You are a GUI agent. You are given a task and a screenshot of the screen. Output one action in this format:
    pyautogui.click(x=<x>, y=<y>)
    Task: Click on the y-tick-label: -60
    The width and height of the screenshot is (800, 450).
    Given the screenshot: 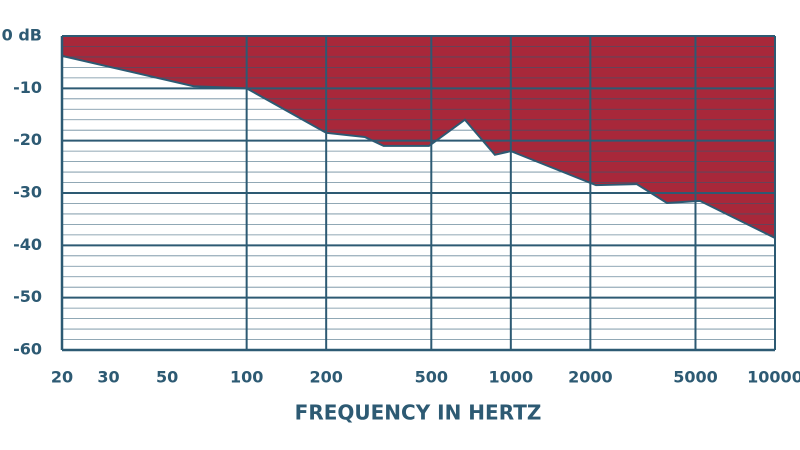 What is the action you would take?
    pyautogui.click(x=27, y=349)
    